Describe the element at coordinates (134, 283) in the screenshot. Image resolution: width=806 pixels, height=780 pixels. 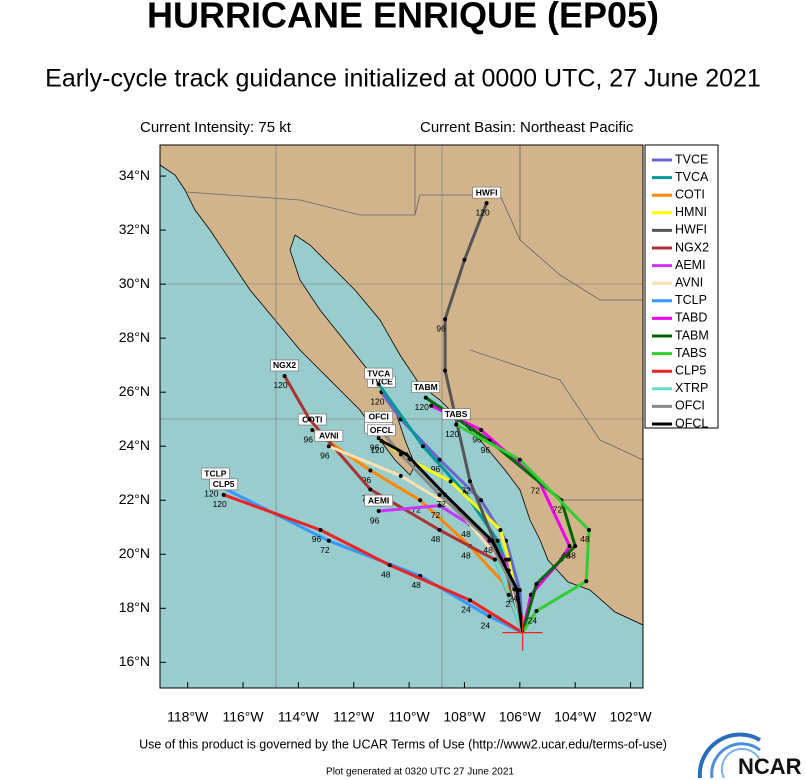
I see `y-tick-label: 30°N` at that location.